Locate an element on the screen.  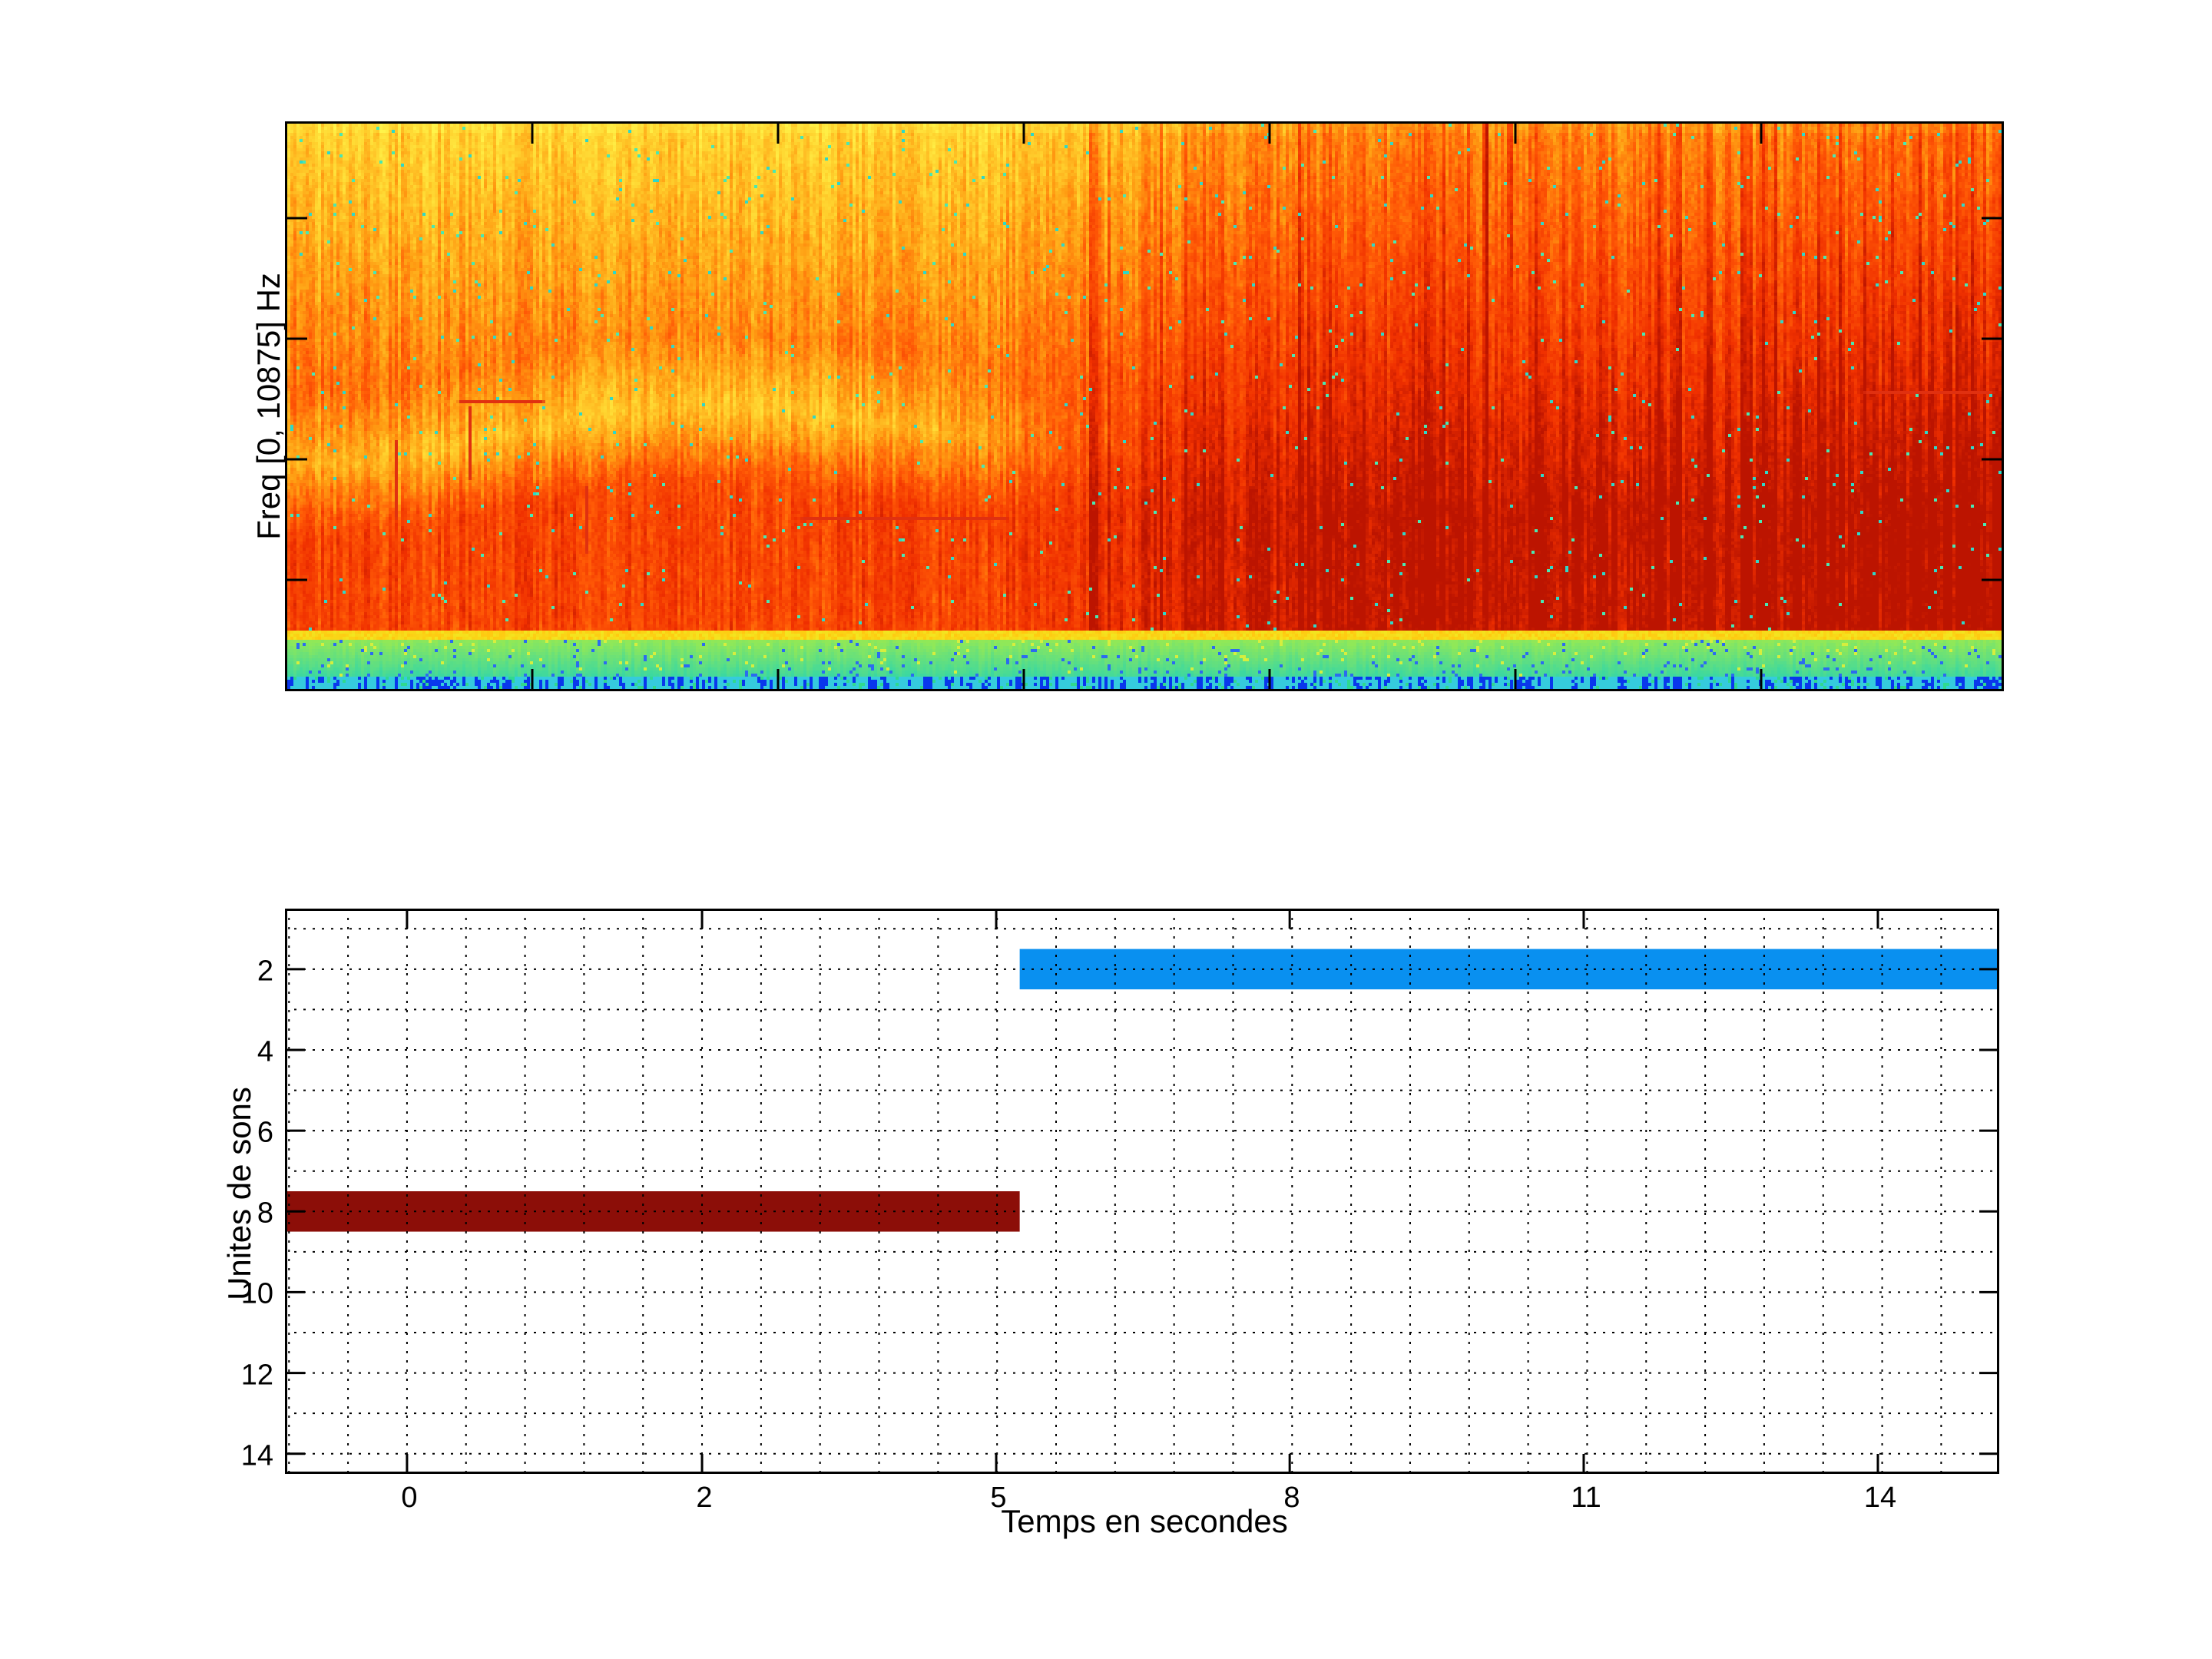
unit-2-bar is located at coordinates (1509, 969).